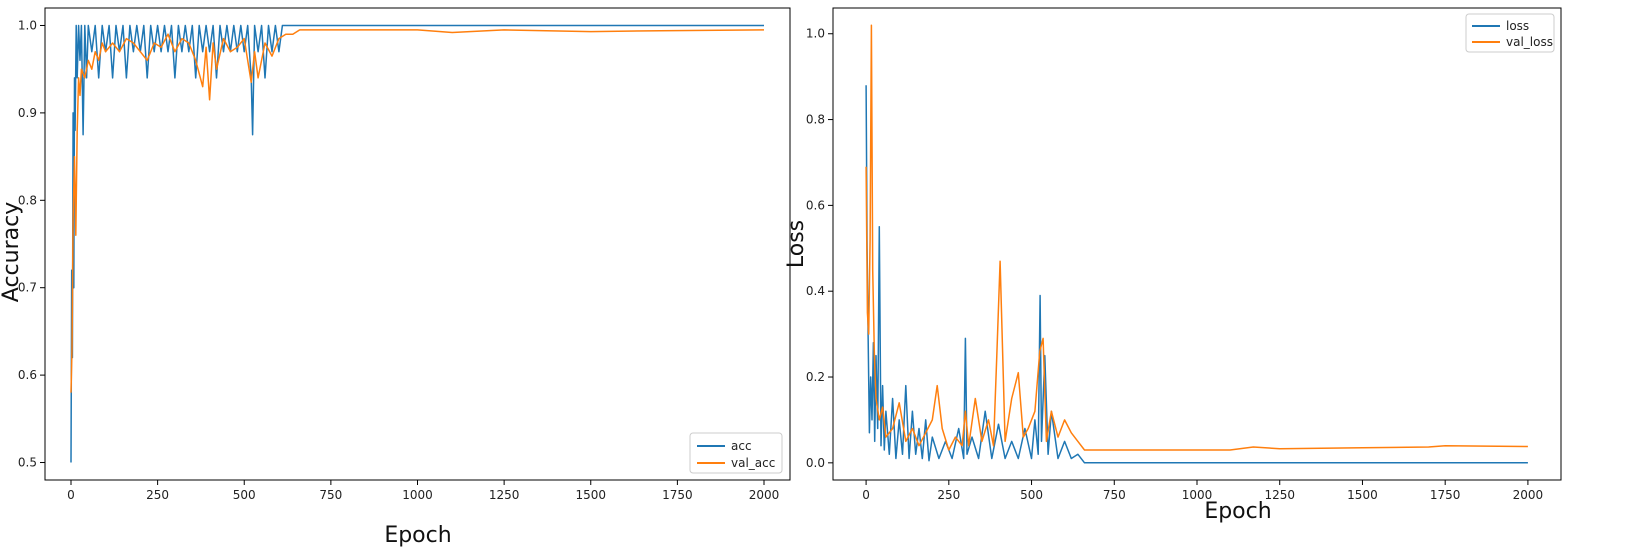 Image resolution: width=1650 pixels, height=555 pixels. What do you see at coordinates (1197, 495) in the screenshot?
I see `loss-x-tick-label: 1000` at bounding box center [1197, 495].